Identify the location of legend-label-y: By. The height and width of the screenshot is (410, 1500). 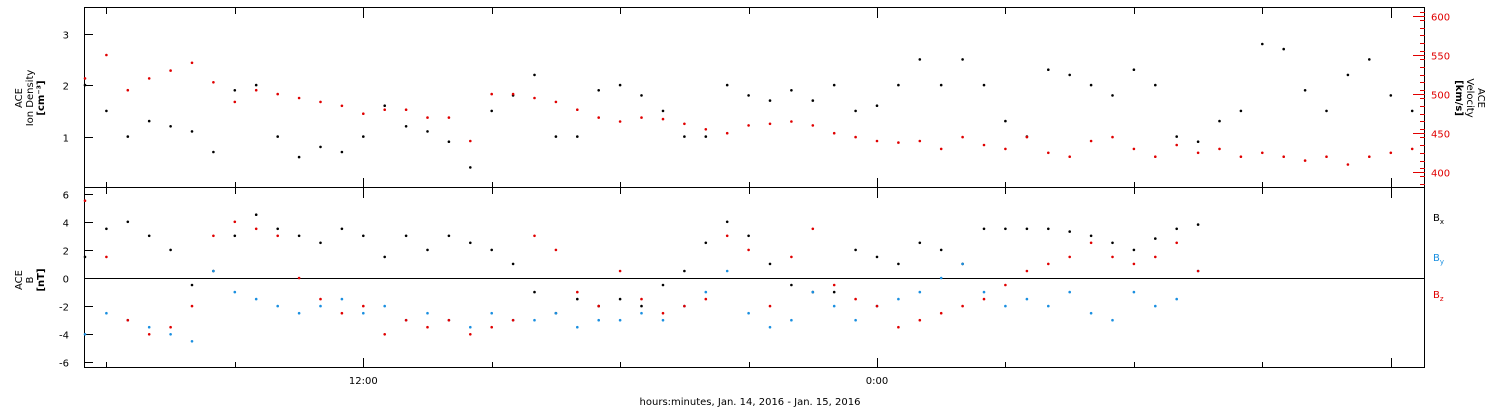
(1438, 259).